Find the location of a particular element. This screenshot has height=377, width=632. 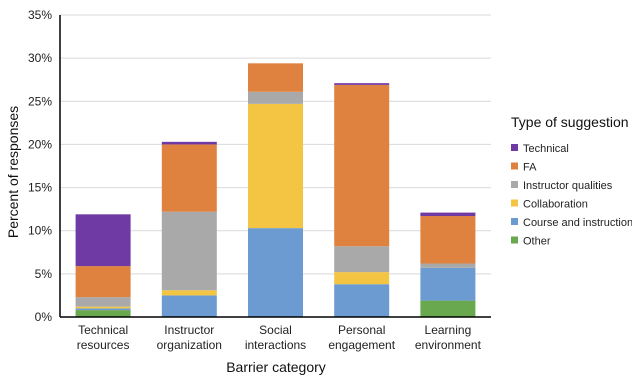

legend-item-label: FA is located at coordinates (530, 168).